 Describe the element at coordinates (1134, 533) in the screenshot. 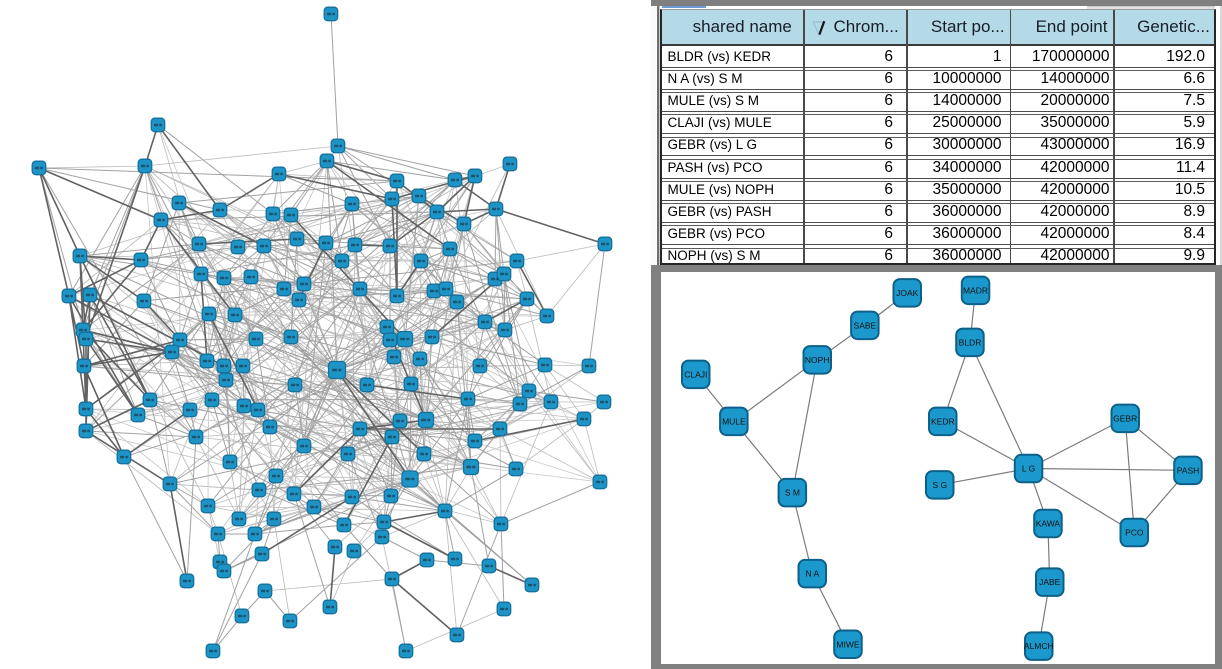

I see `svg-text: PCO` at that location.